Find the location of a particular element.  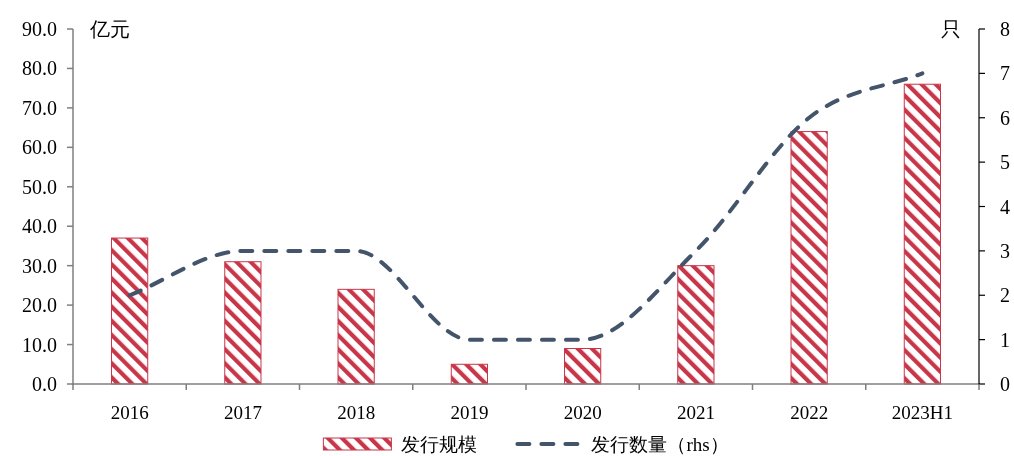

y2-tick-label: 7 is located at coordinates (1005, 73).